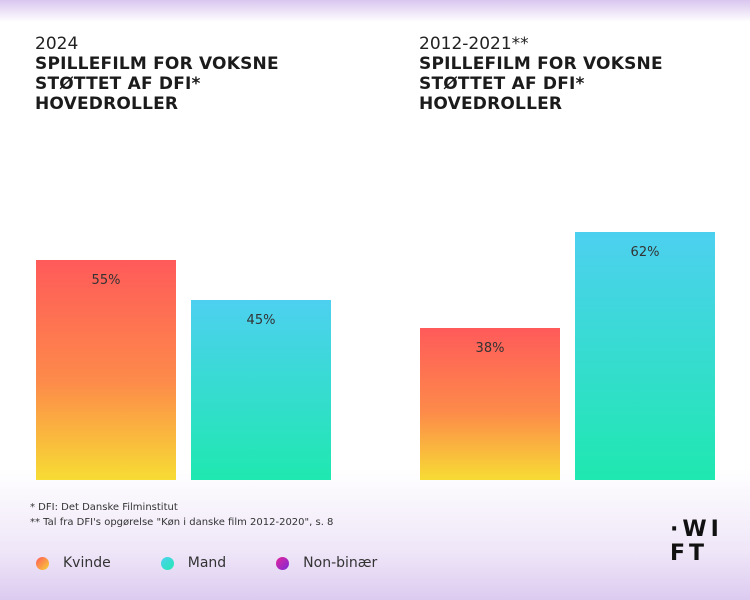  Describe the element at coordinates (207, 563) in the screenshot. I see `legend-label: Mand` at that location.